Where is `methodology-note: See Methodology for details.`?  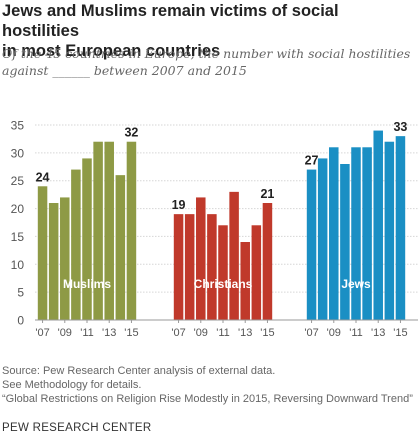 methodology-note: See Methodology for details. is located at coordinates (72, 385).